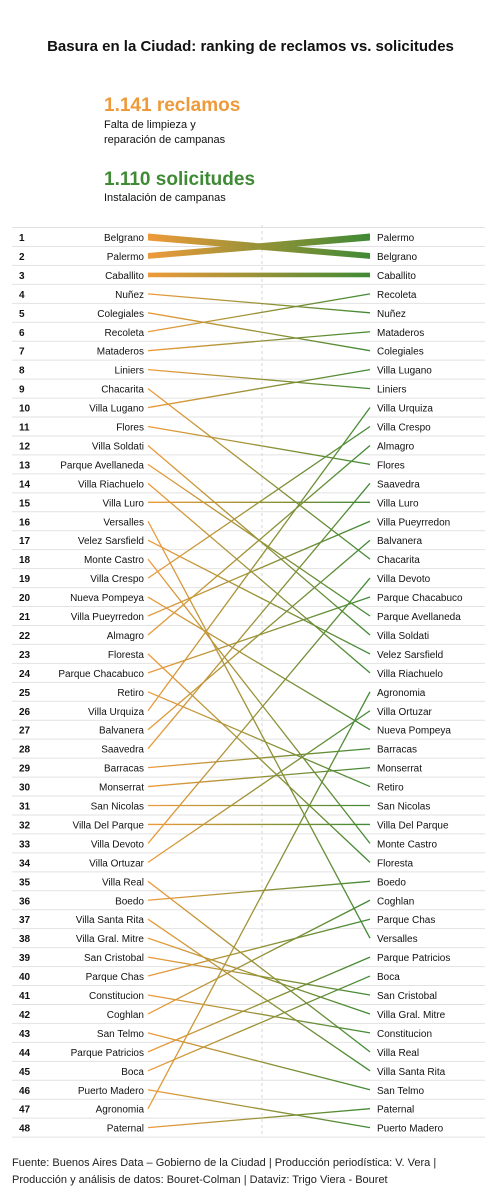 Image resolution: width=501 pixels, height=1202 pixels. I want to click on left-label: San Cristobal, so click(114, 958).